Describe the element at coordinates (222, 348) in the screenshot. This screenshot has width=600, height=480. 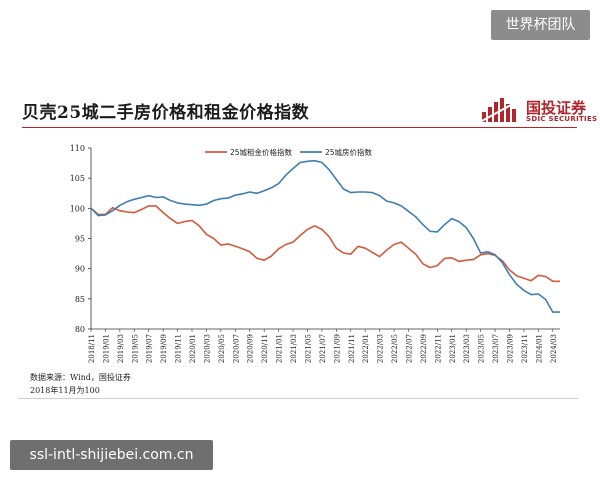
I see `x-tick-label: 2020/05` at that location.